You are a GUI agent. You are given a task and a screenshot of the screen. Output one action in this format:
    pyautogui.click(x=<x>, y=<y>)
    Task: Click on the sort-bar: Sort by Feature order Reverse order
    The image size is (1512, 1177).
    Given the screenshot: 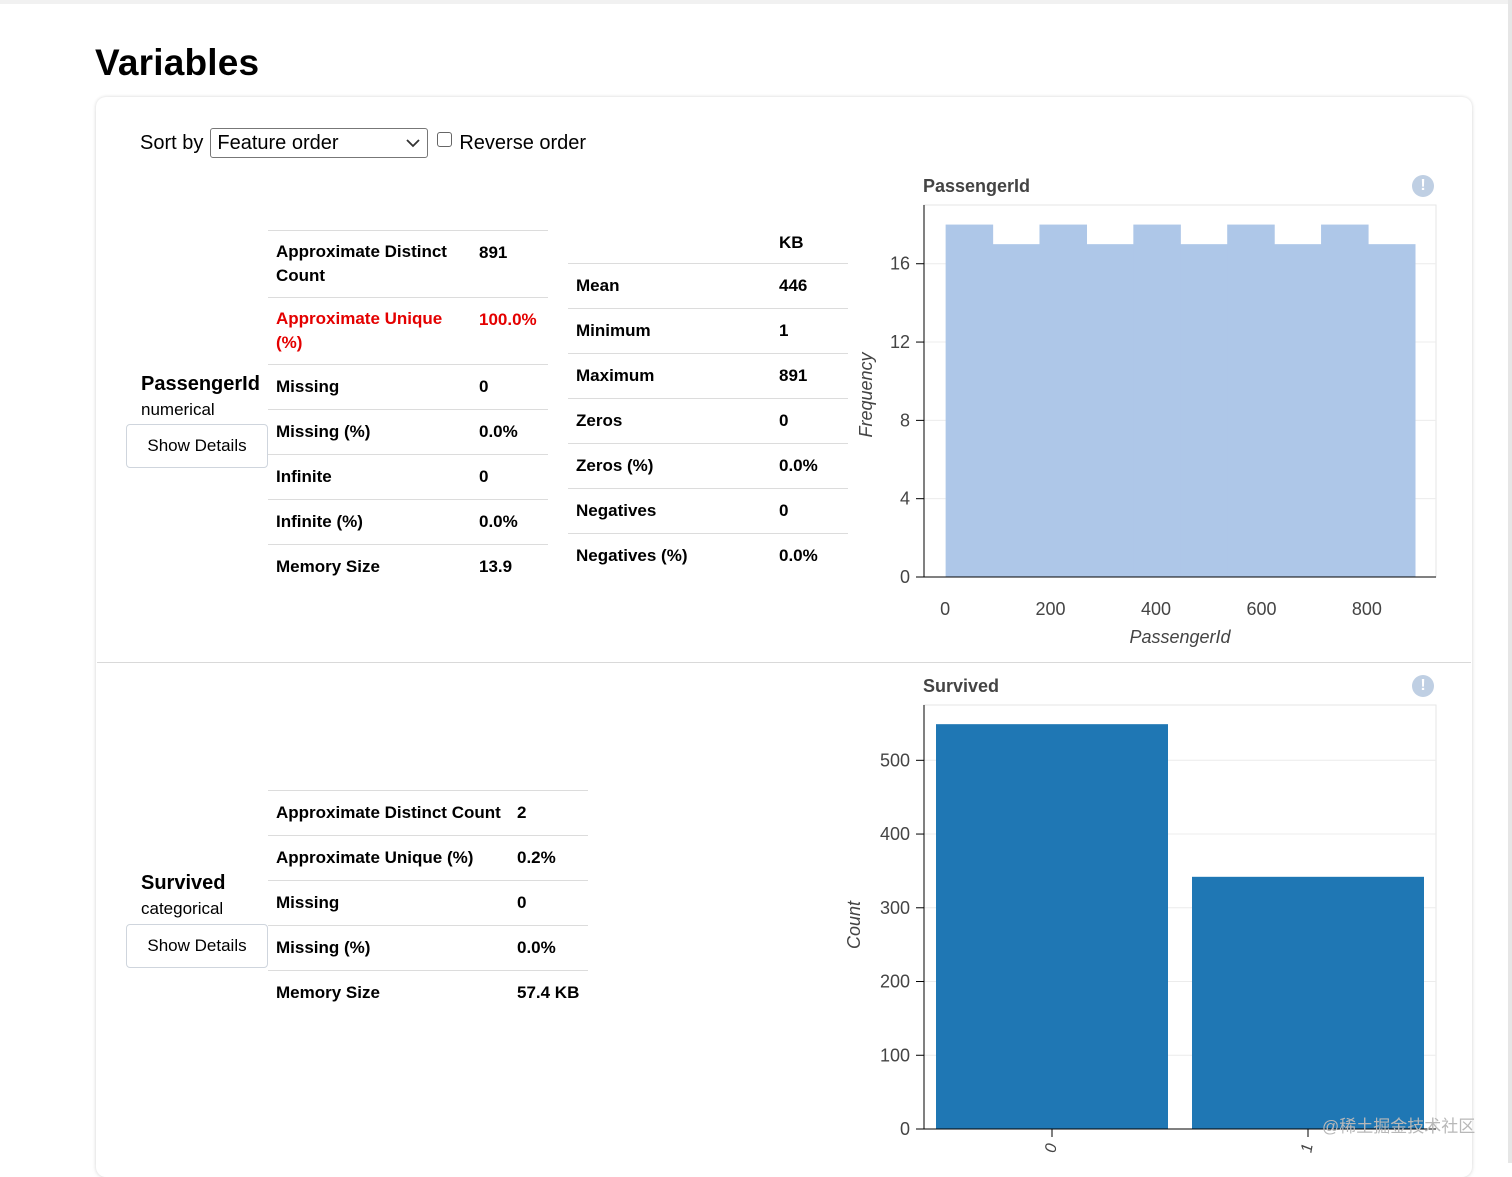 What is the action you would take?
    pyautogui.click(x=363, y=143)
    